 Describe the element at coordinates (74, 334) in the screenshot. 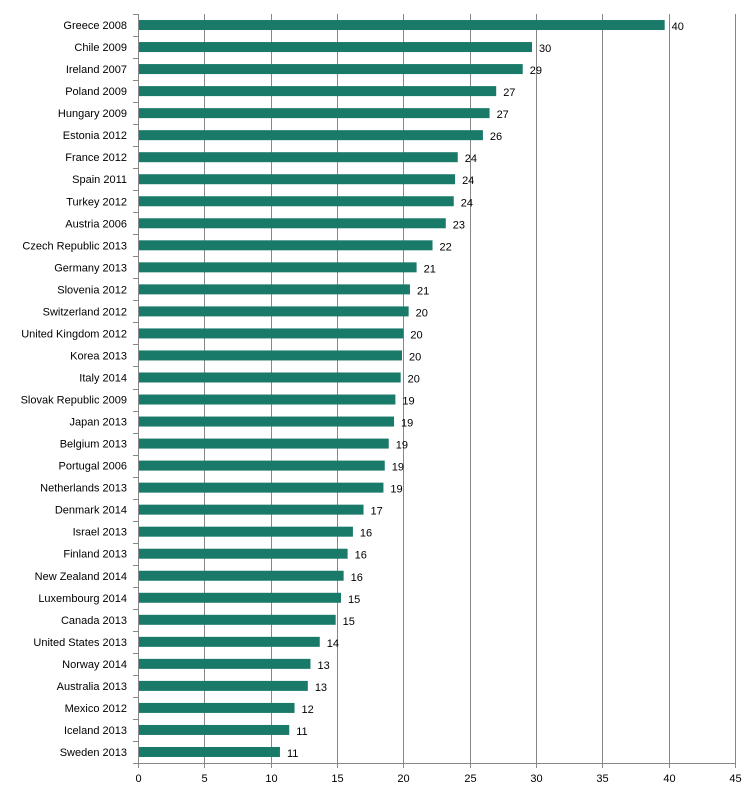

I see `category-label: United Kingdom 2012` at that location.